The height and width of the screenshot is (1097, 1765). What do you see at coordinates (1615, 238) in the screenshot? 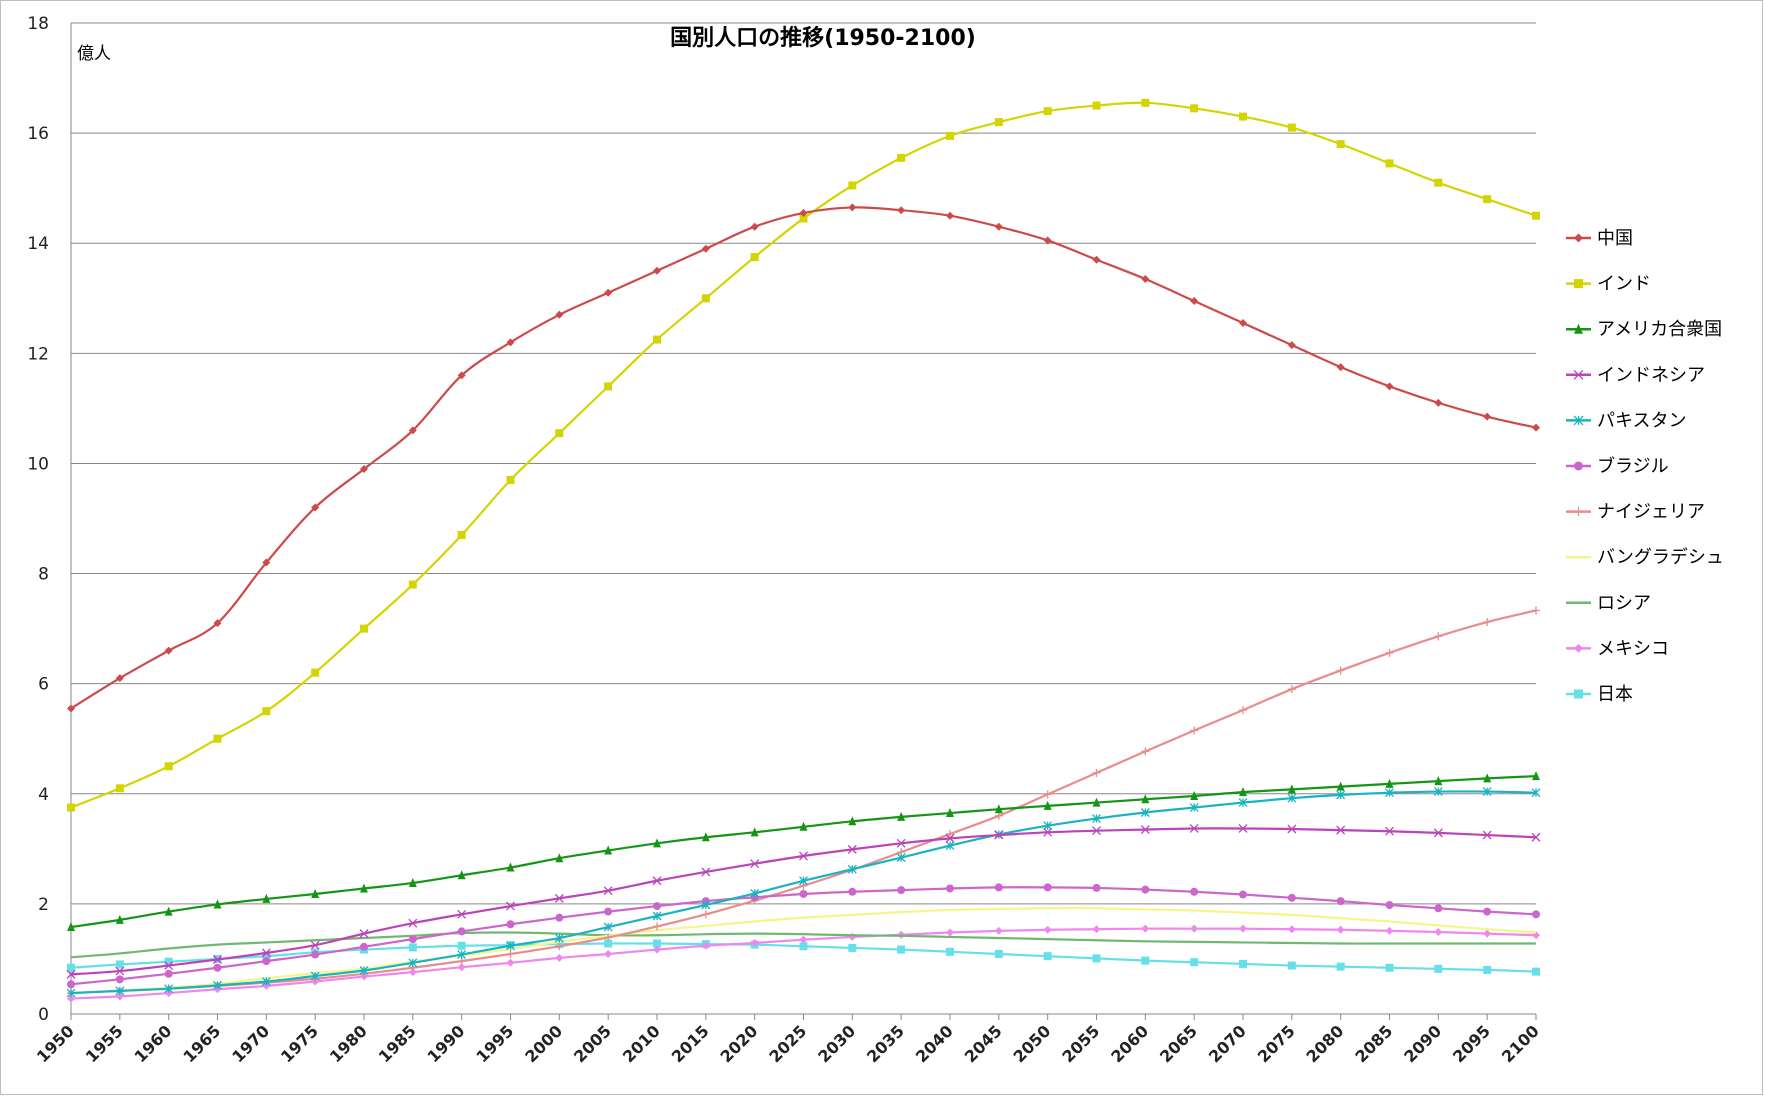
I see `legend-label: 中国` at bounding box center [1615, 238].